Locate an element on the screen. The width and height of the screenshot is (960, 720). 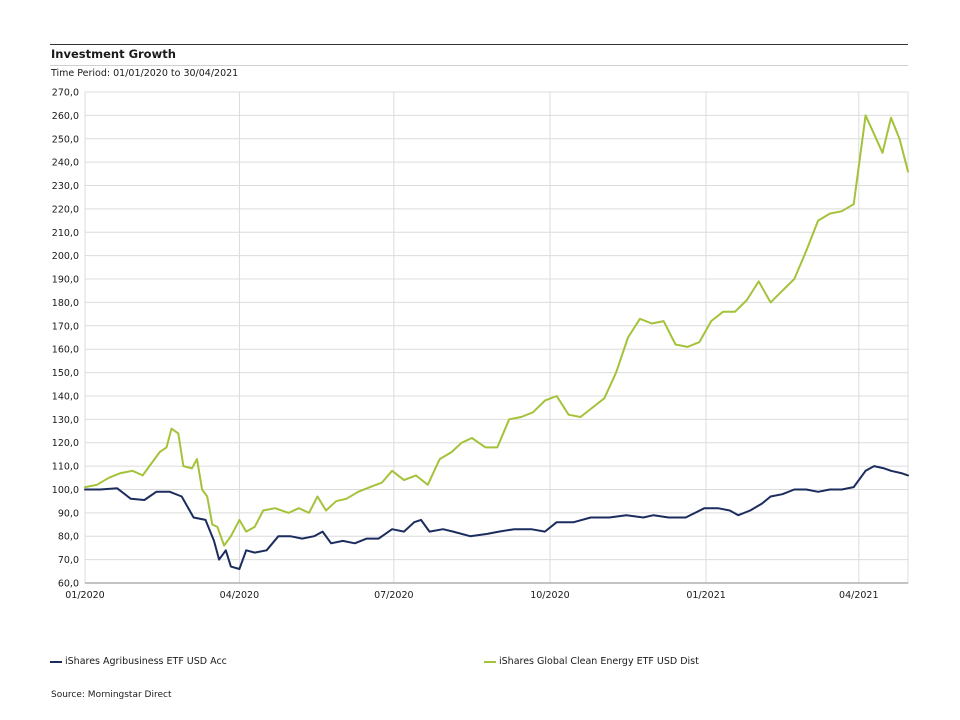
legend-item-agri: iShares Agribusiness ETF USD Acc is located at coordinates (138, 661).